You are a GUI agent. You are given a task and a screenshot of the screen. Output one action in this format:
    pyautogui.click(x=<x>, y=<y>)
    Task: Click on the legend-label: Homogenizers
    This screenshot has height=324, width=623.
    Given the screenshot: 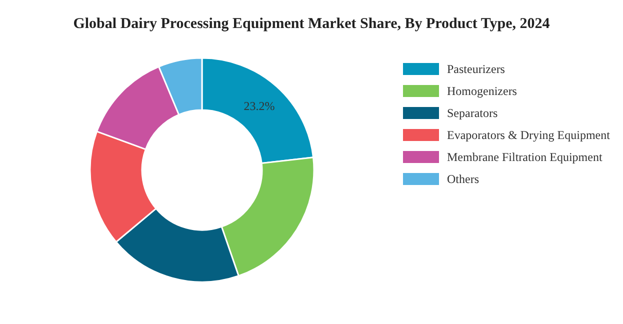 What is the action you would take?
    pyautogui.click(x=482, y=91)
    